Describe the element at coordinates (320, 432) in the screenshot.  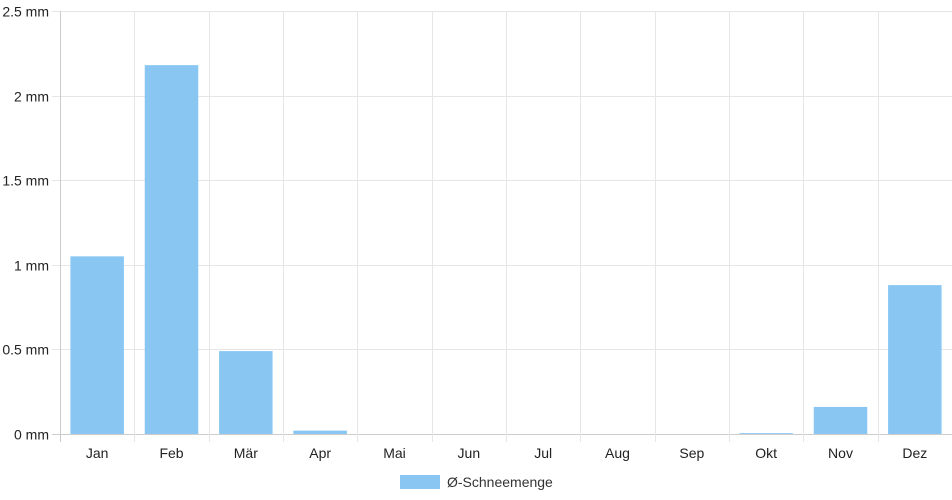
I see `bar-apr` at that location.